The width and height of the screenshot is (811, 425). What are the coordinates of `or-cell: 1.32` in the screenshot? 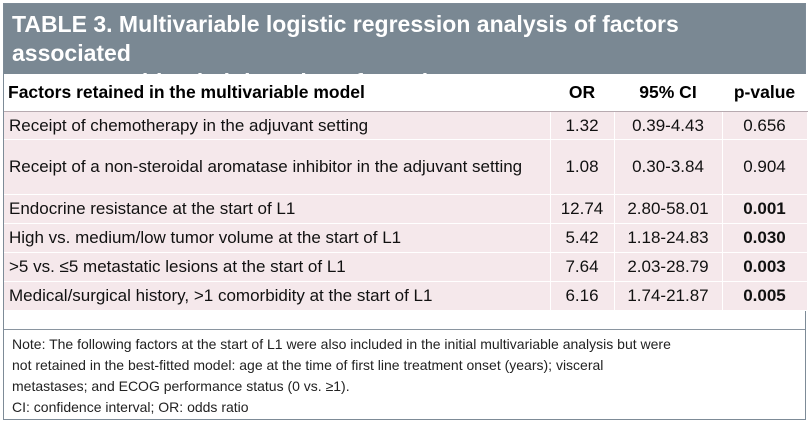 It's located at (582, 125).